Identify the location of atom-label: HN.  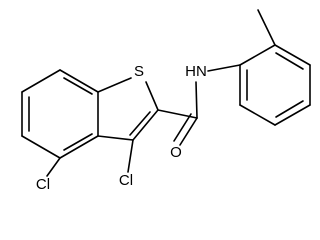
(196, 71).